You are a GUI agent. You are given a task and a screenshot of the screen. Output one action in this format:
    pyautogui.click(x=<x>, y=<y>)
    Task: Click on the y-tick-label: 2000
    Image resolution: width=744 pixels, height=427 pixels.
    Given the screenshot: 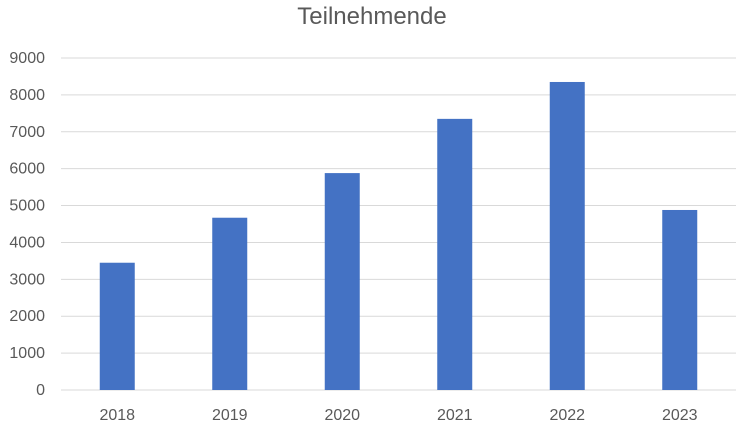 What is the action you would take?
    pyautogui.click(x=27, y=316)
    